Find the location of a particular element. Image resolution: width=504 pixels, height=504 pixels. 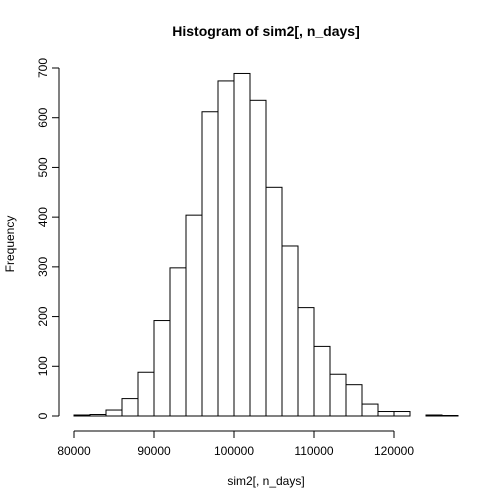

x-axis: 80000 90000 100000 110000 120000 is located at coordinates (235, 444).